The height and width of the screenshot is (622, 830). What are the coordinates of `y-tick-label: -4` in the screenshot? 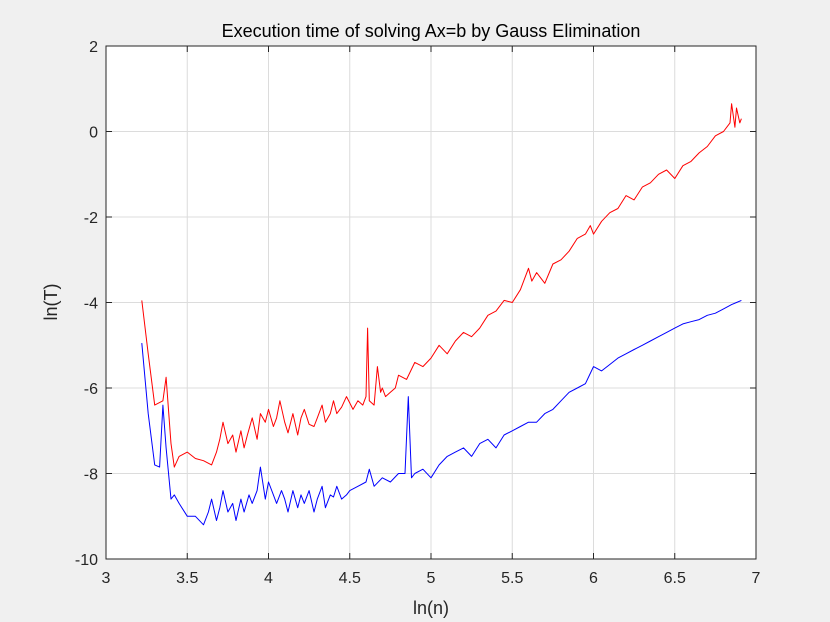 It's located at (91, 304).